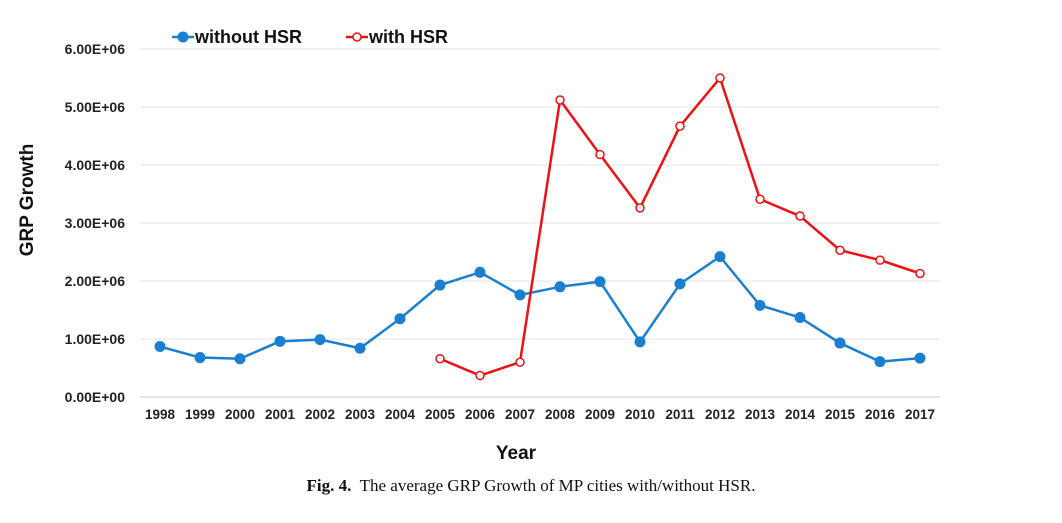 The image size is (1062, 523). Describe the element at coordinates (800, 414) in the screenshot. I see `x-tick-label: 2014` at that location.